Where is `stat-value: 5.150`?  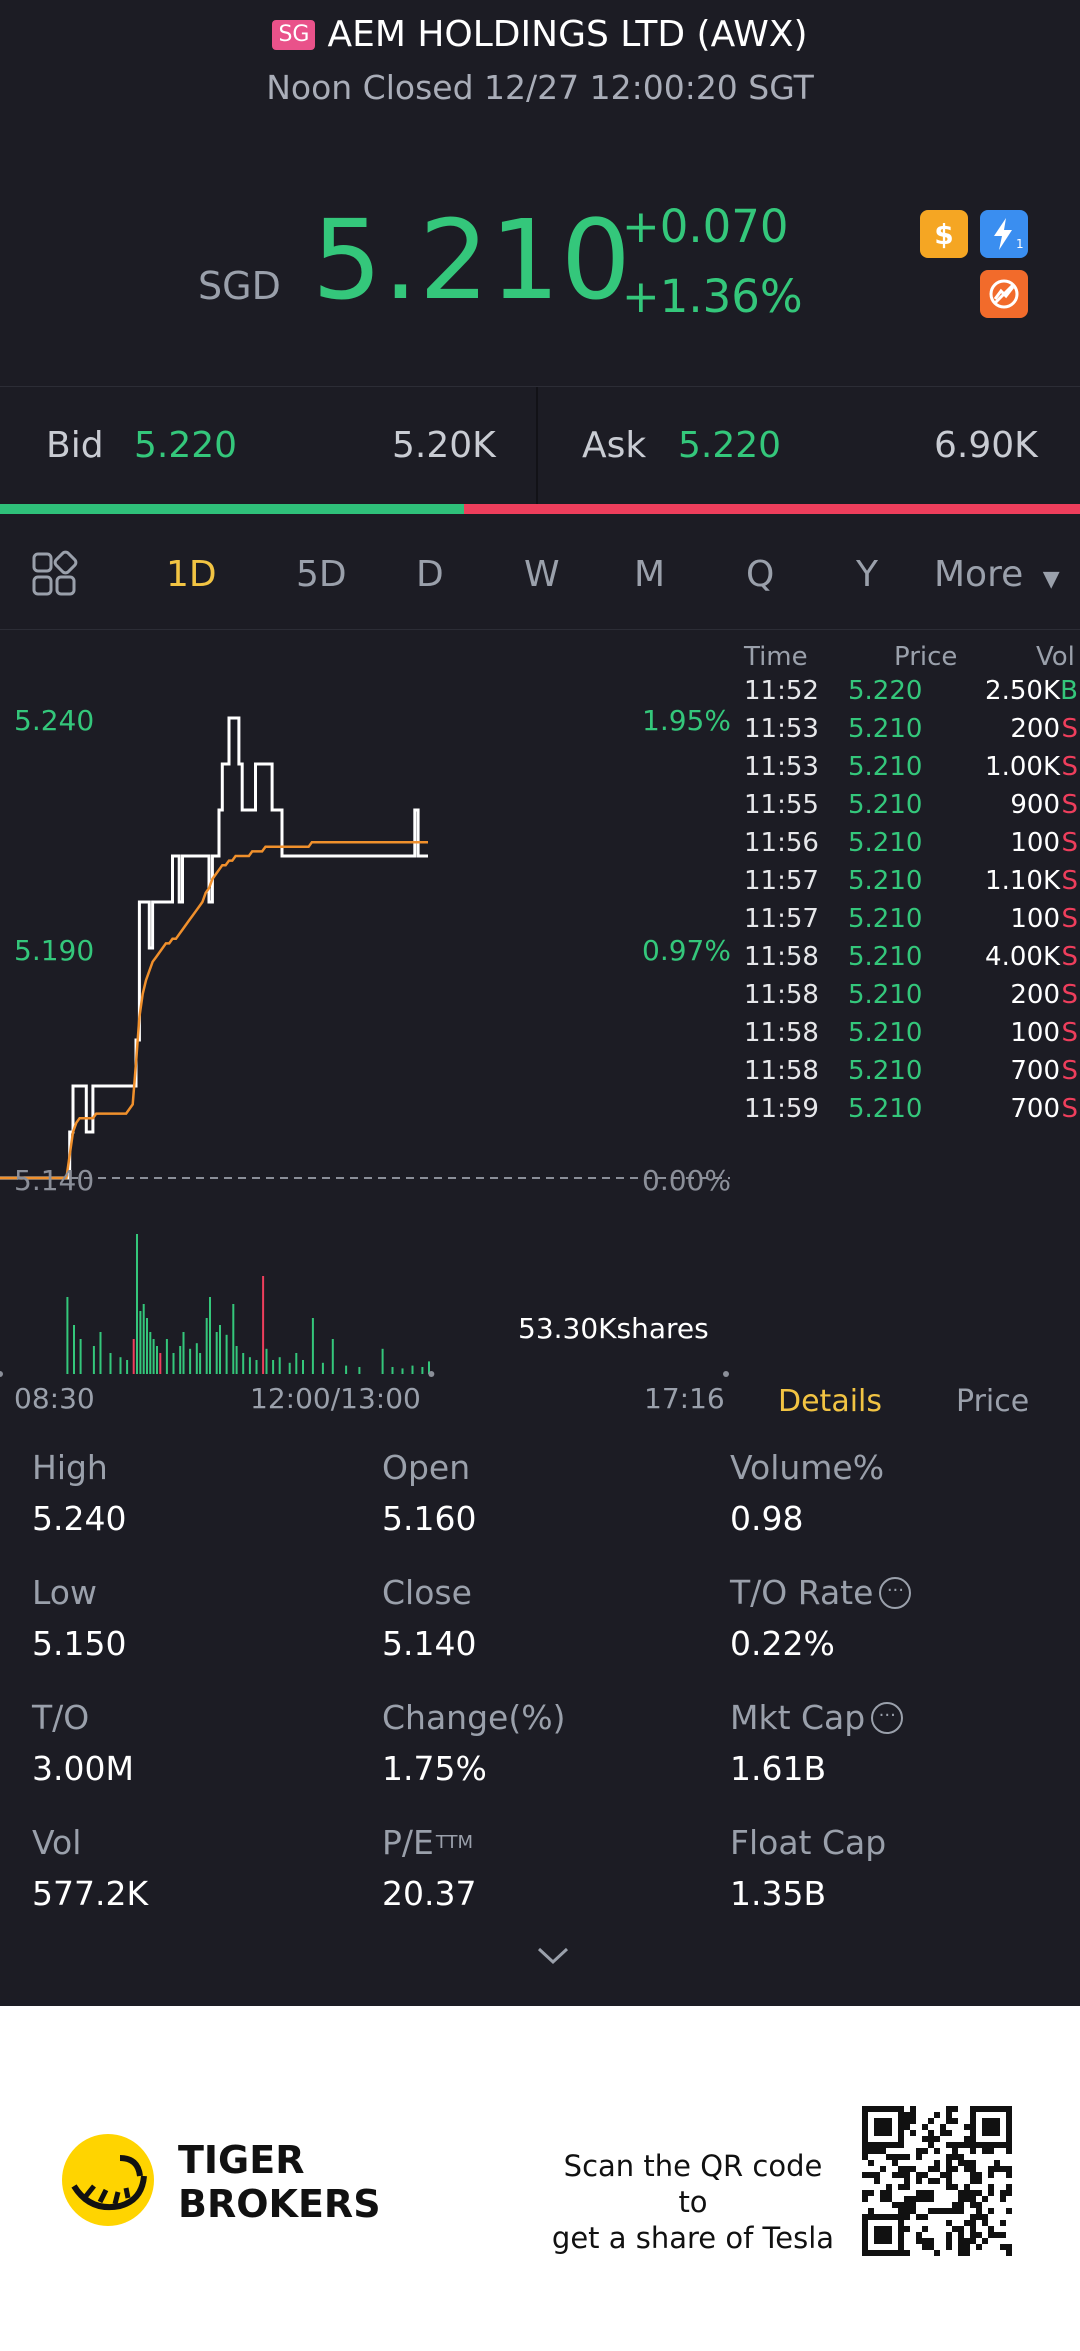
stat-value: 5.150 is located at coordinates (79, 1643).